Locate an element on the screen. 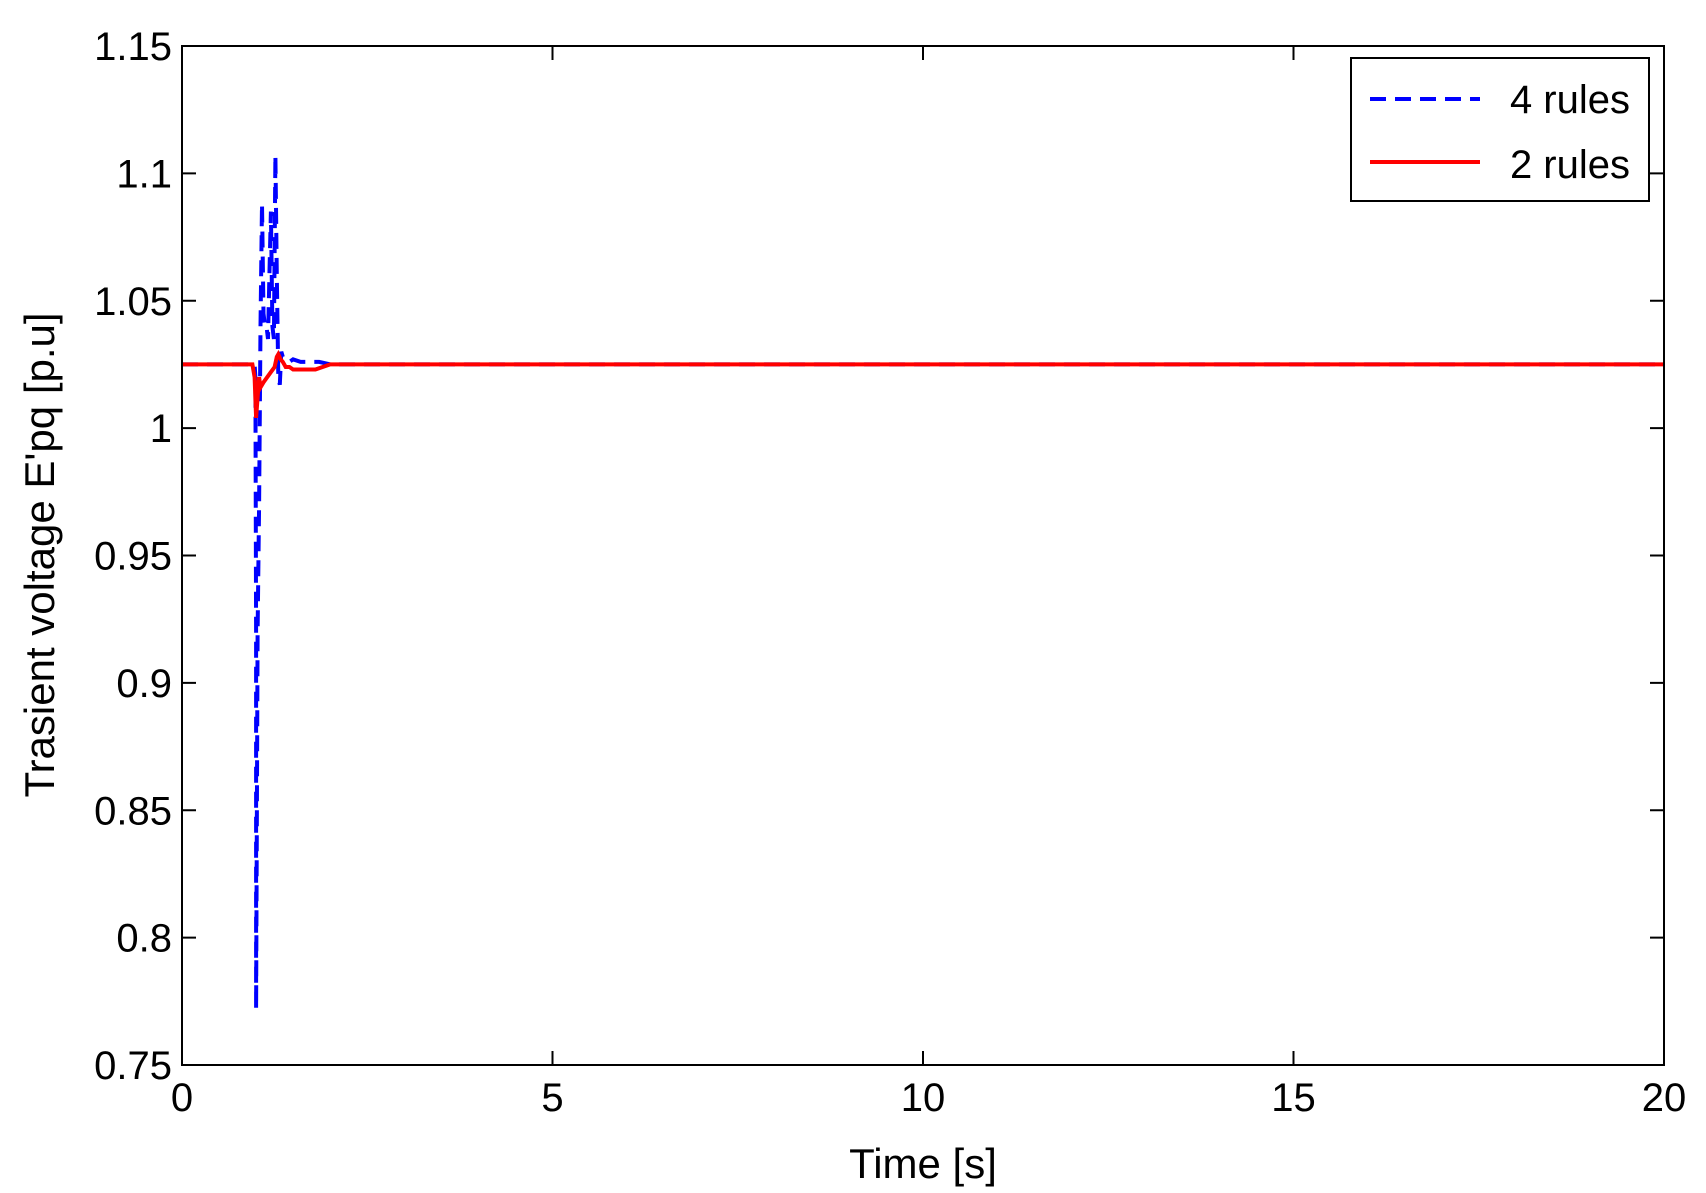 The image size is (1706, 1193). legend-box is located at coordinates (1500, 129).